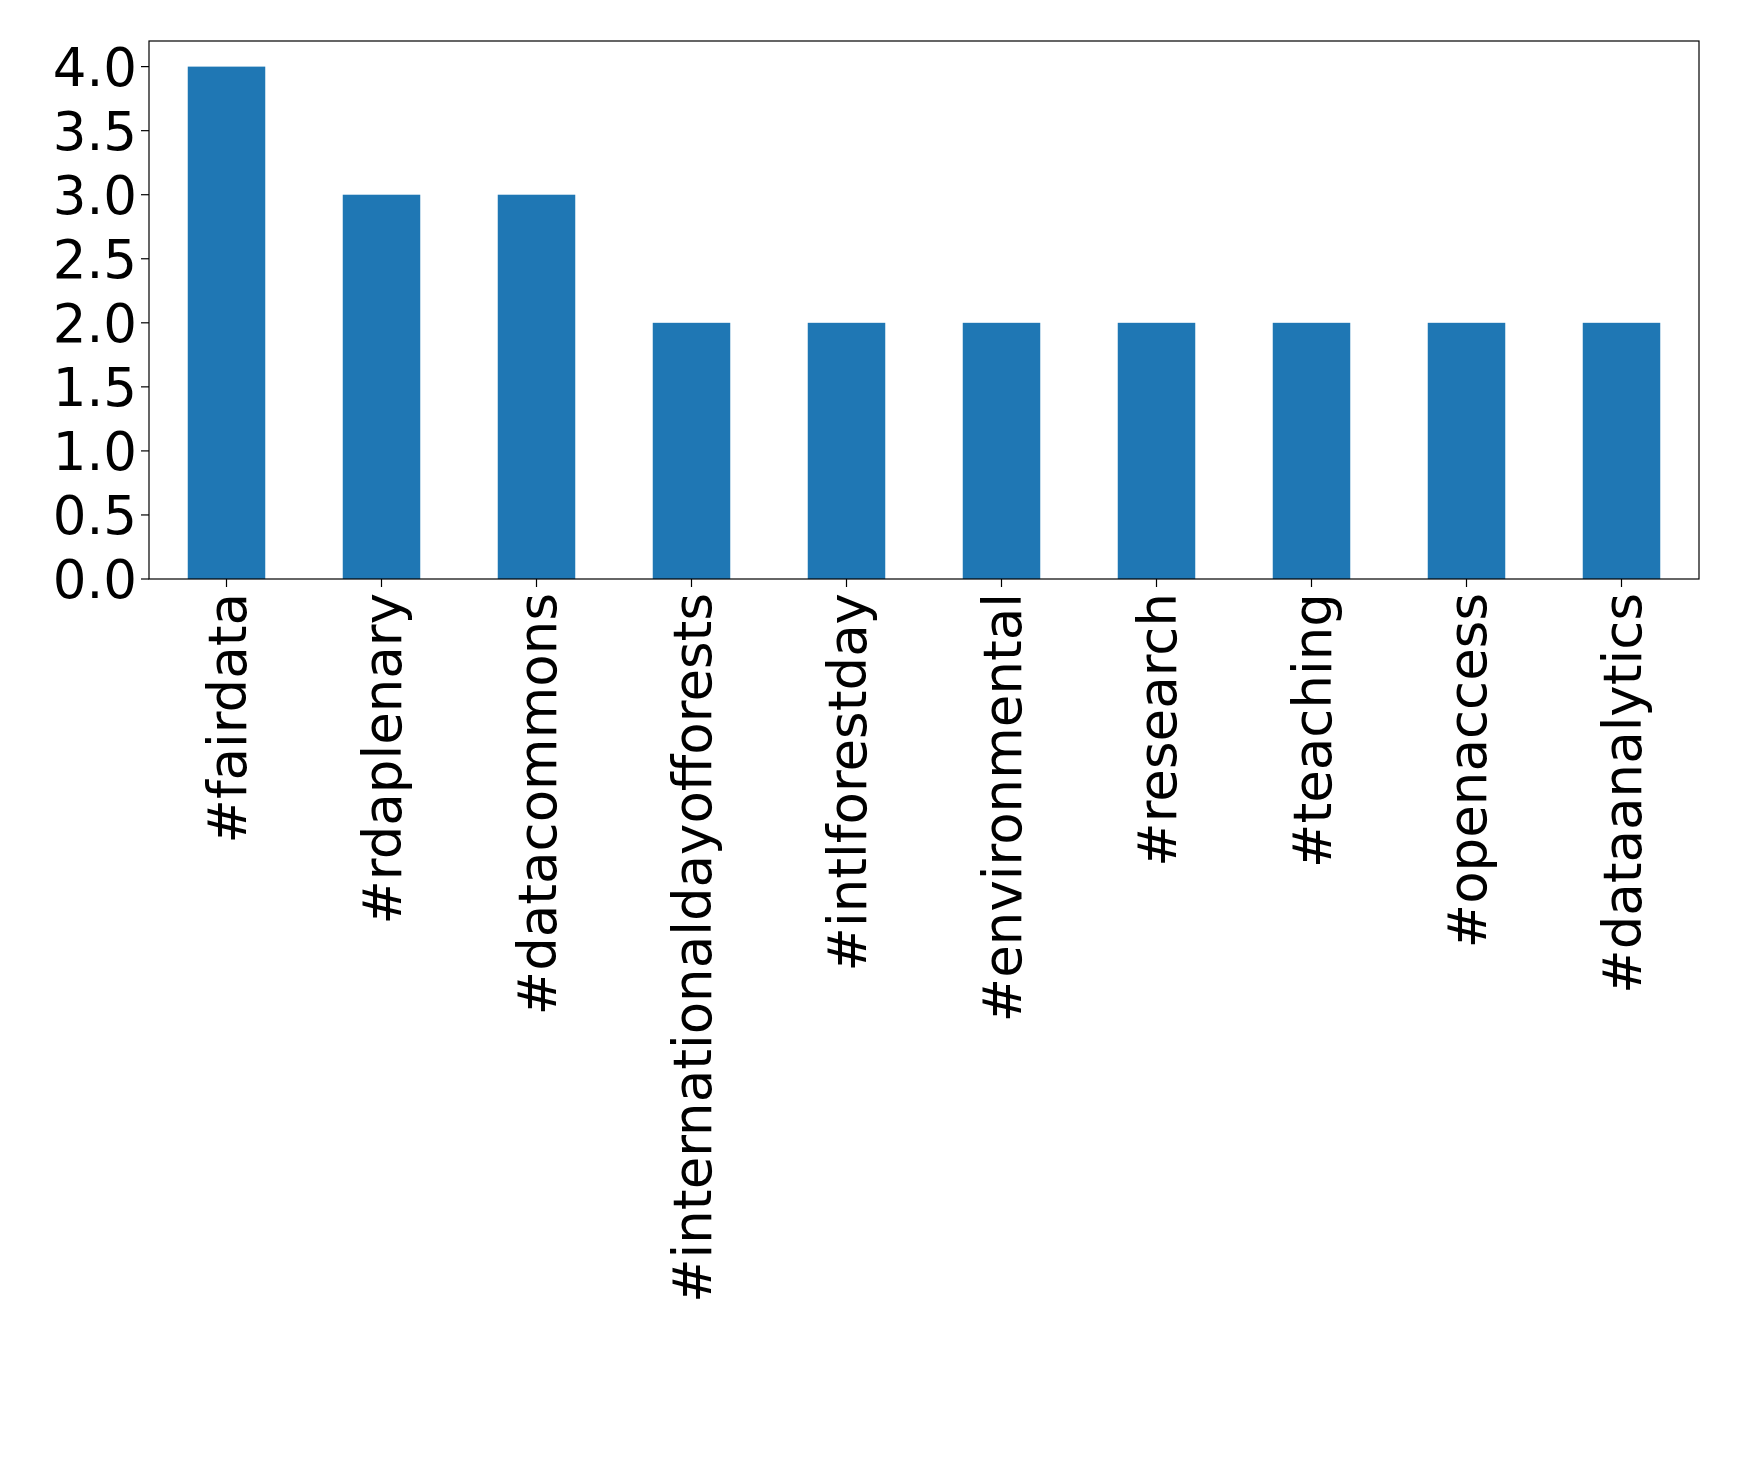 This screenshot has width=1739, height=1466. What do you see at coordinates (94, 195) in the screenshot?
I see `y-tick-label: 3.0` at bounding box center [94, 195].